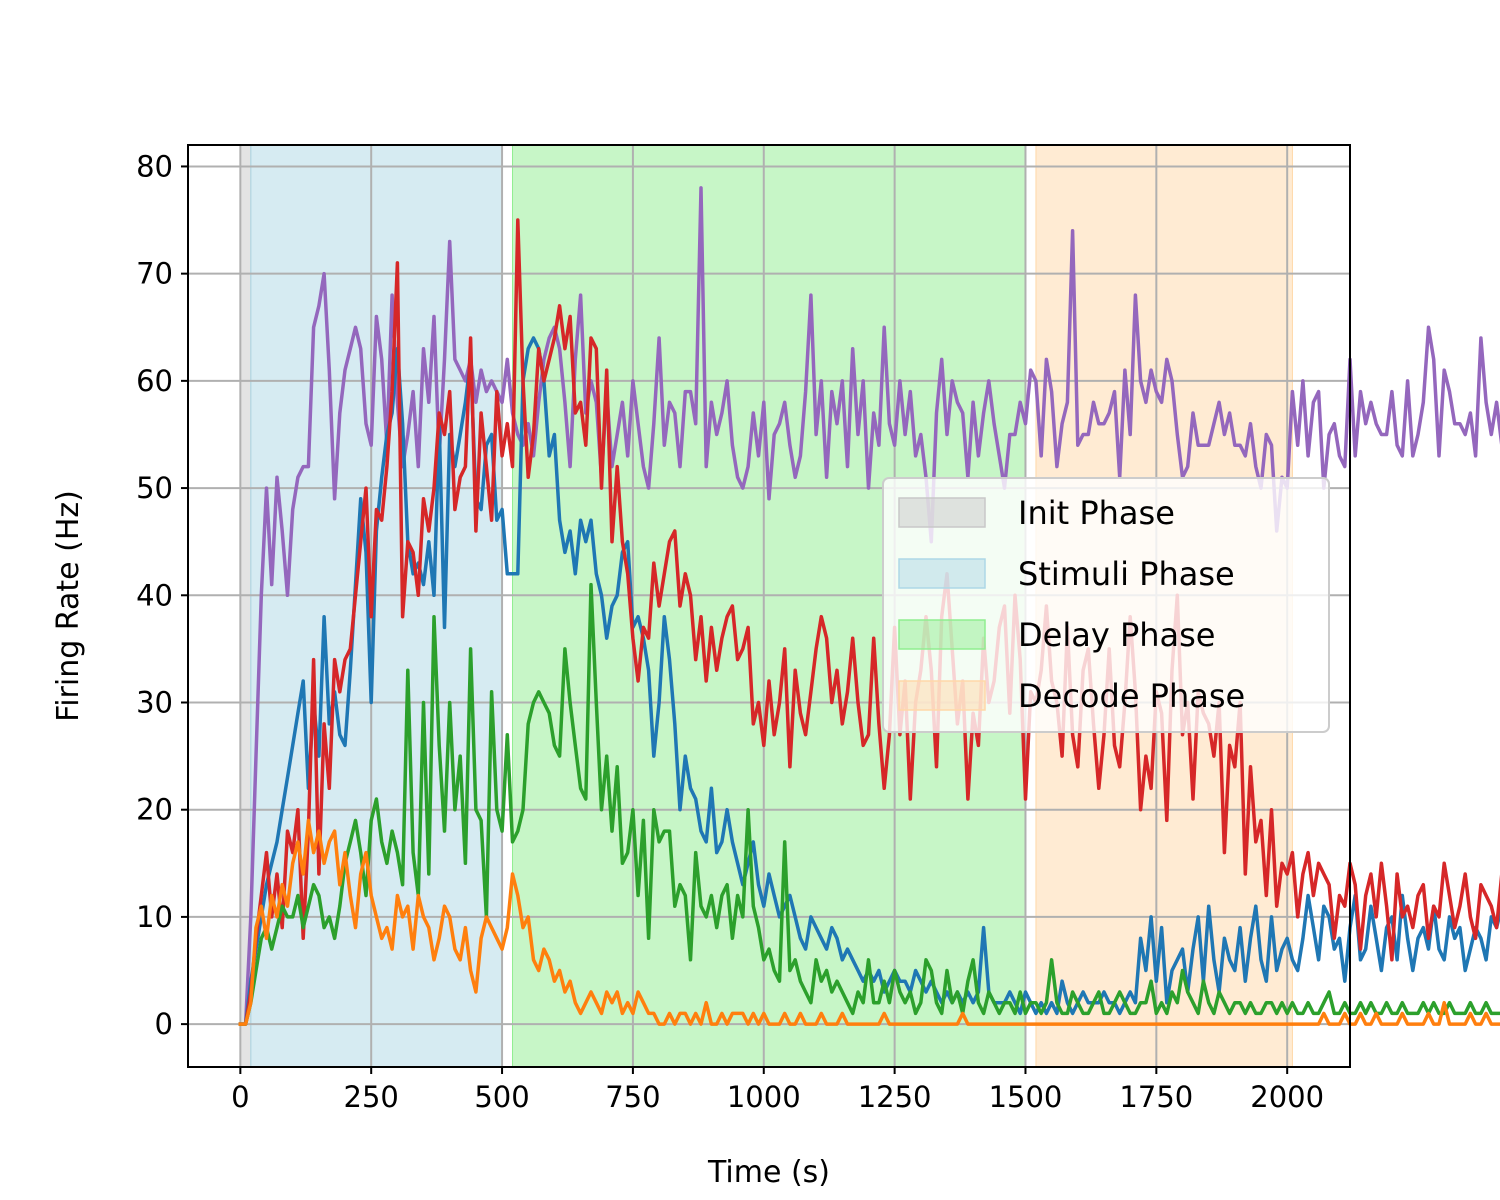  Describe the element at coordinates (1116, 635) in the screenshot. I see `legend-label-2: Delay Phase` at that location.